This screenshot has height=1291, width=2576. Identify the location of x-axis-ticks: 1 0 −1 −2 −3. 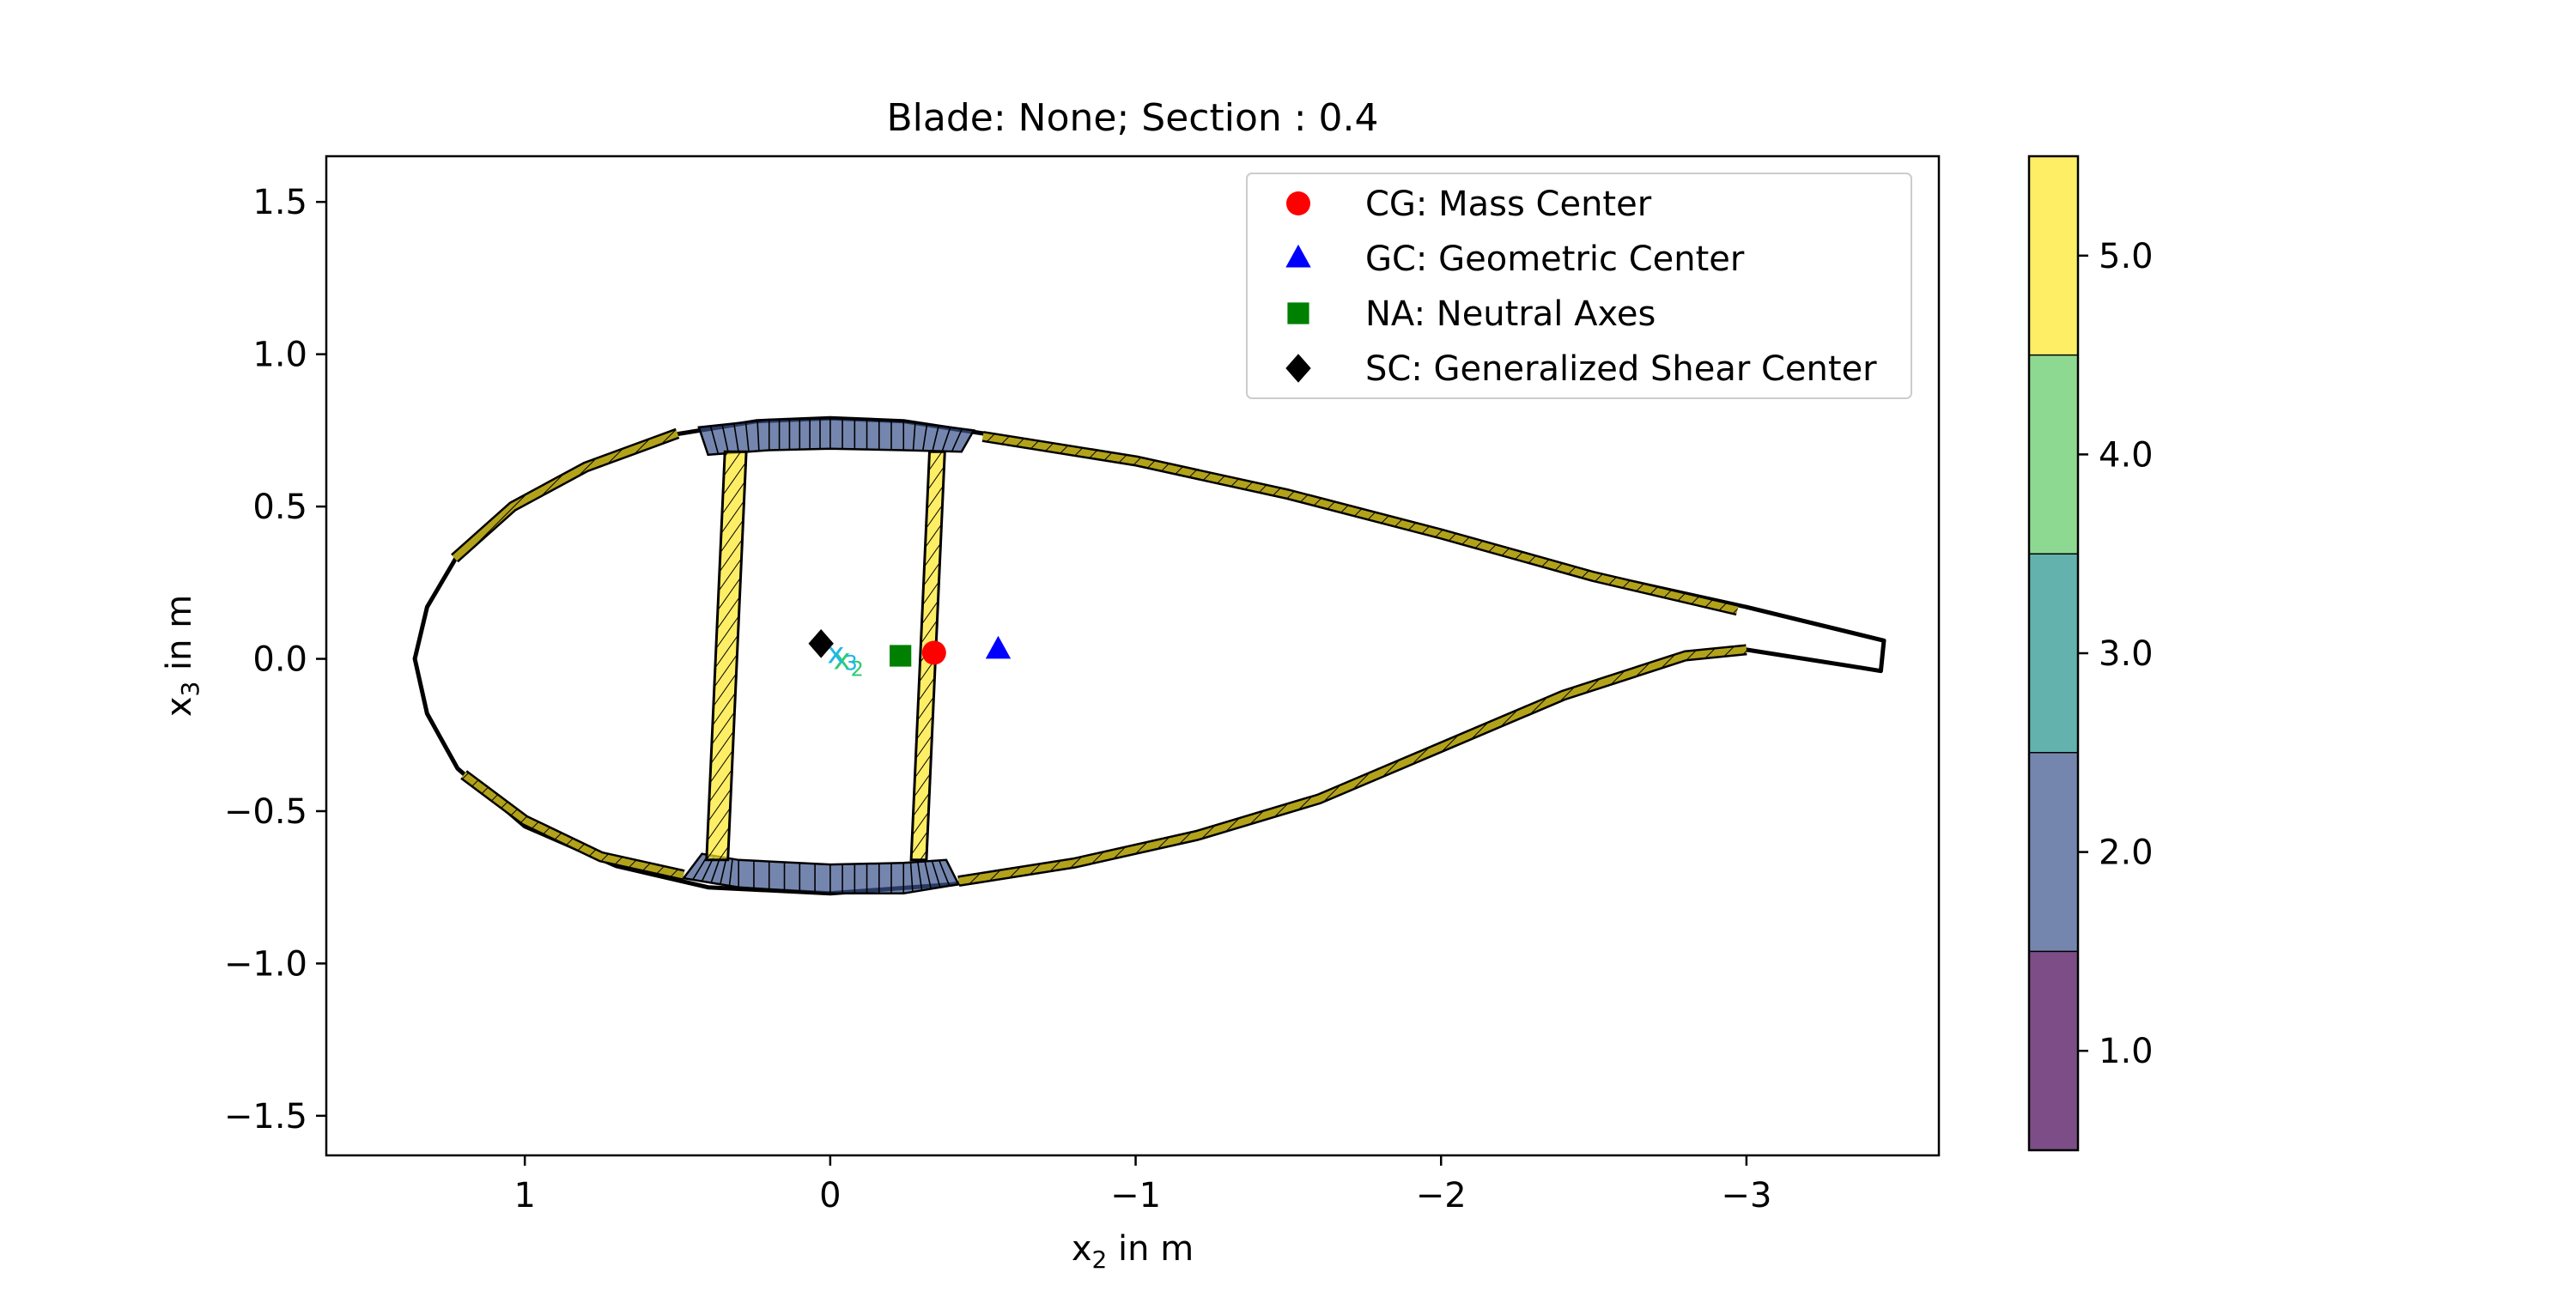
(1142, 1185).